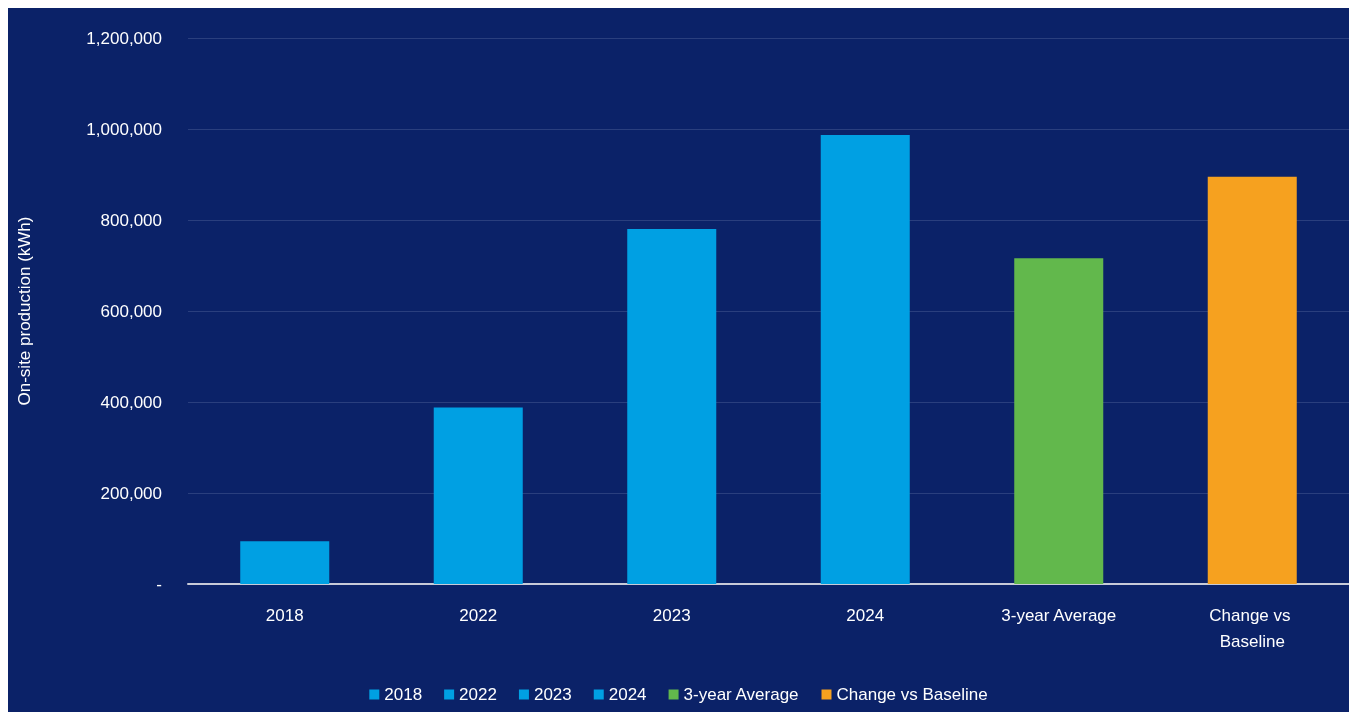 The width and height of the screenshot is (1357, 720). Describe the element at coordinates (627, 694) in the screenshot. I see `legend-label: 2024` at that location.